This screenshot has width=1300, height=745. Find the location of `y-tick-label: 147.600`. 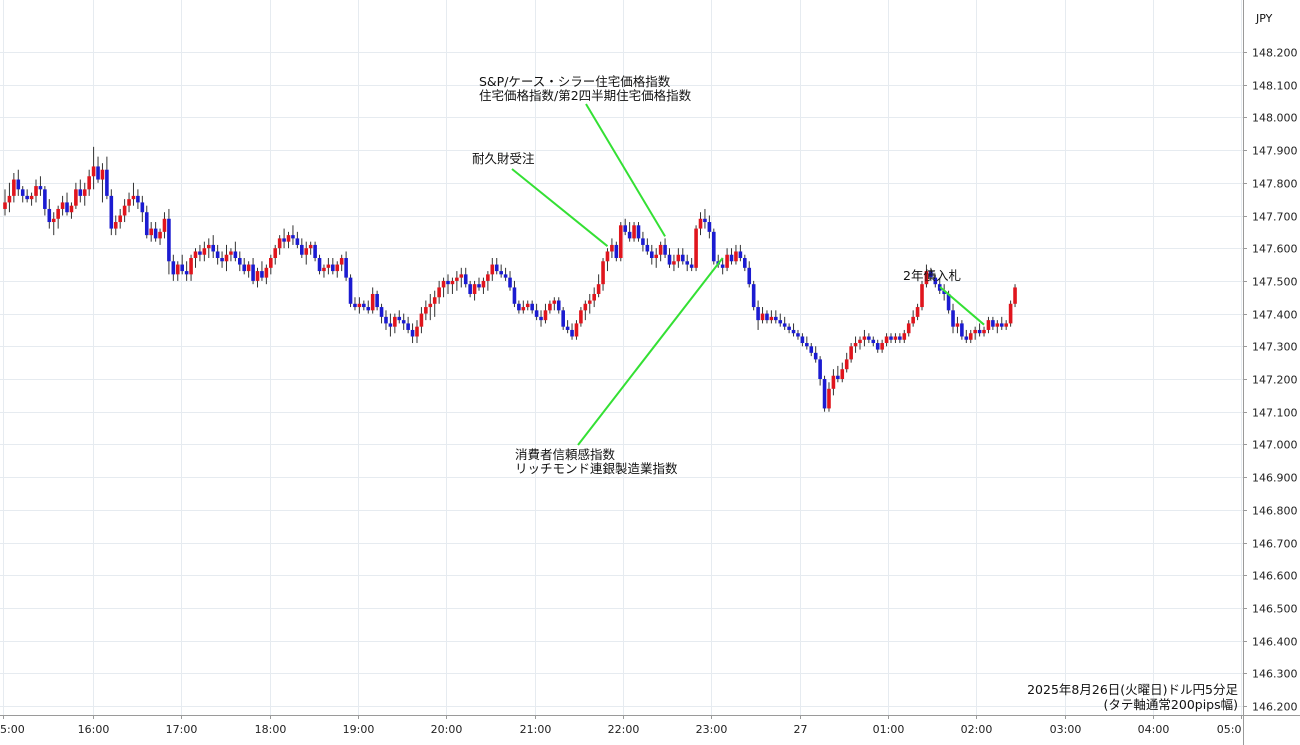

y-tick-label: 147.600 is located at coordinates (1275, 249).